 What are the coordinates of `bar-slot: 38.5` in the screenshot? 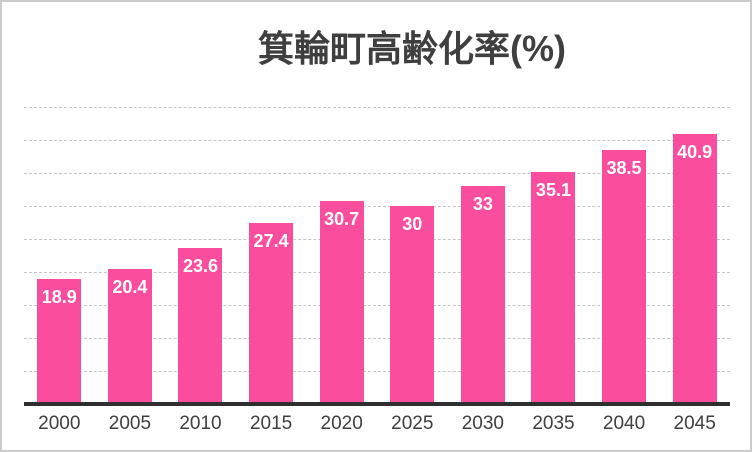 It's located at (624, 255).